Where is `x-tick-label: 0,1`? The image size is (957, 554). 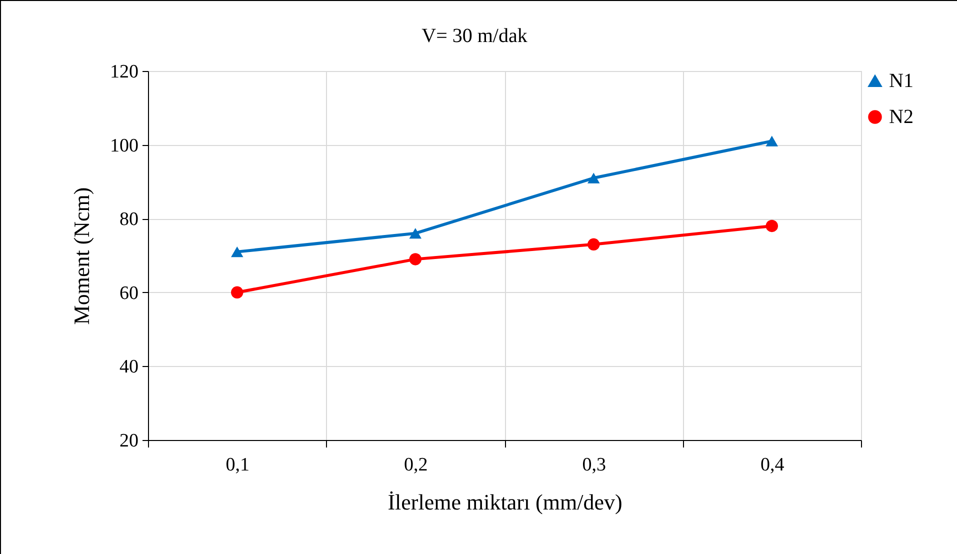
x-tick-label: 0,1 is located at coordinates (238, 465).